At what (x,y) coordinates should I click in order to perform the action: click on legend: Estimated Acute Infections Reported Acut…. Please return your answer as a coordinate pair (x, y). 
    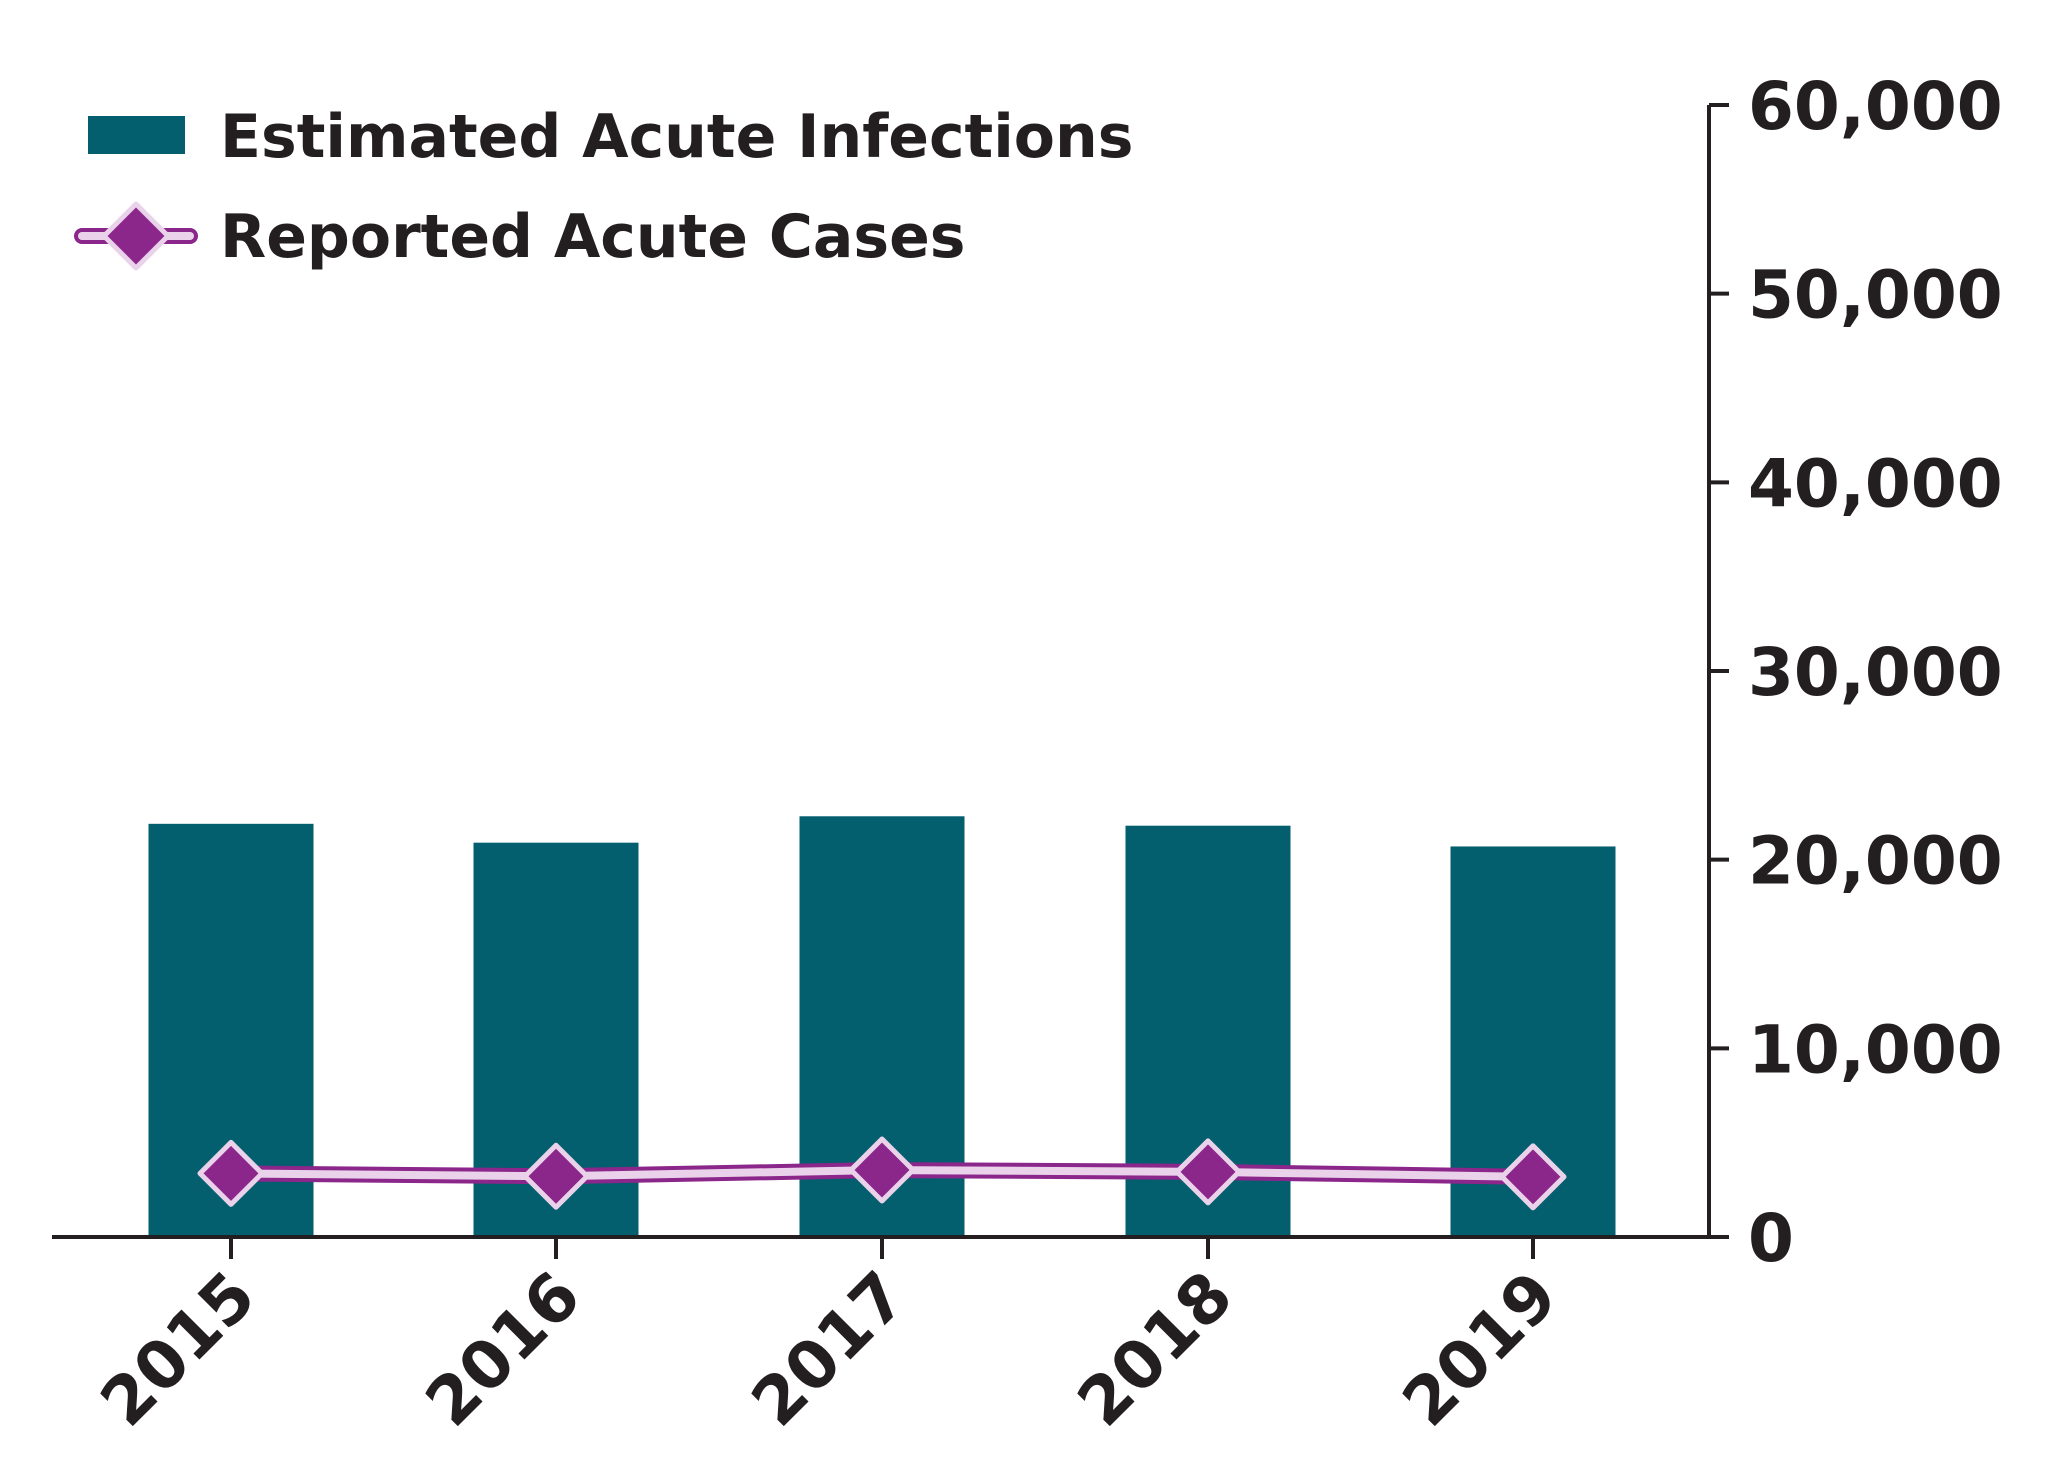
    Looking at the image, I should click on (603, 187).